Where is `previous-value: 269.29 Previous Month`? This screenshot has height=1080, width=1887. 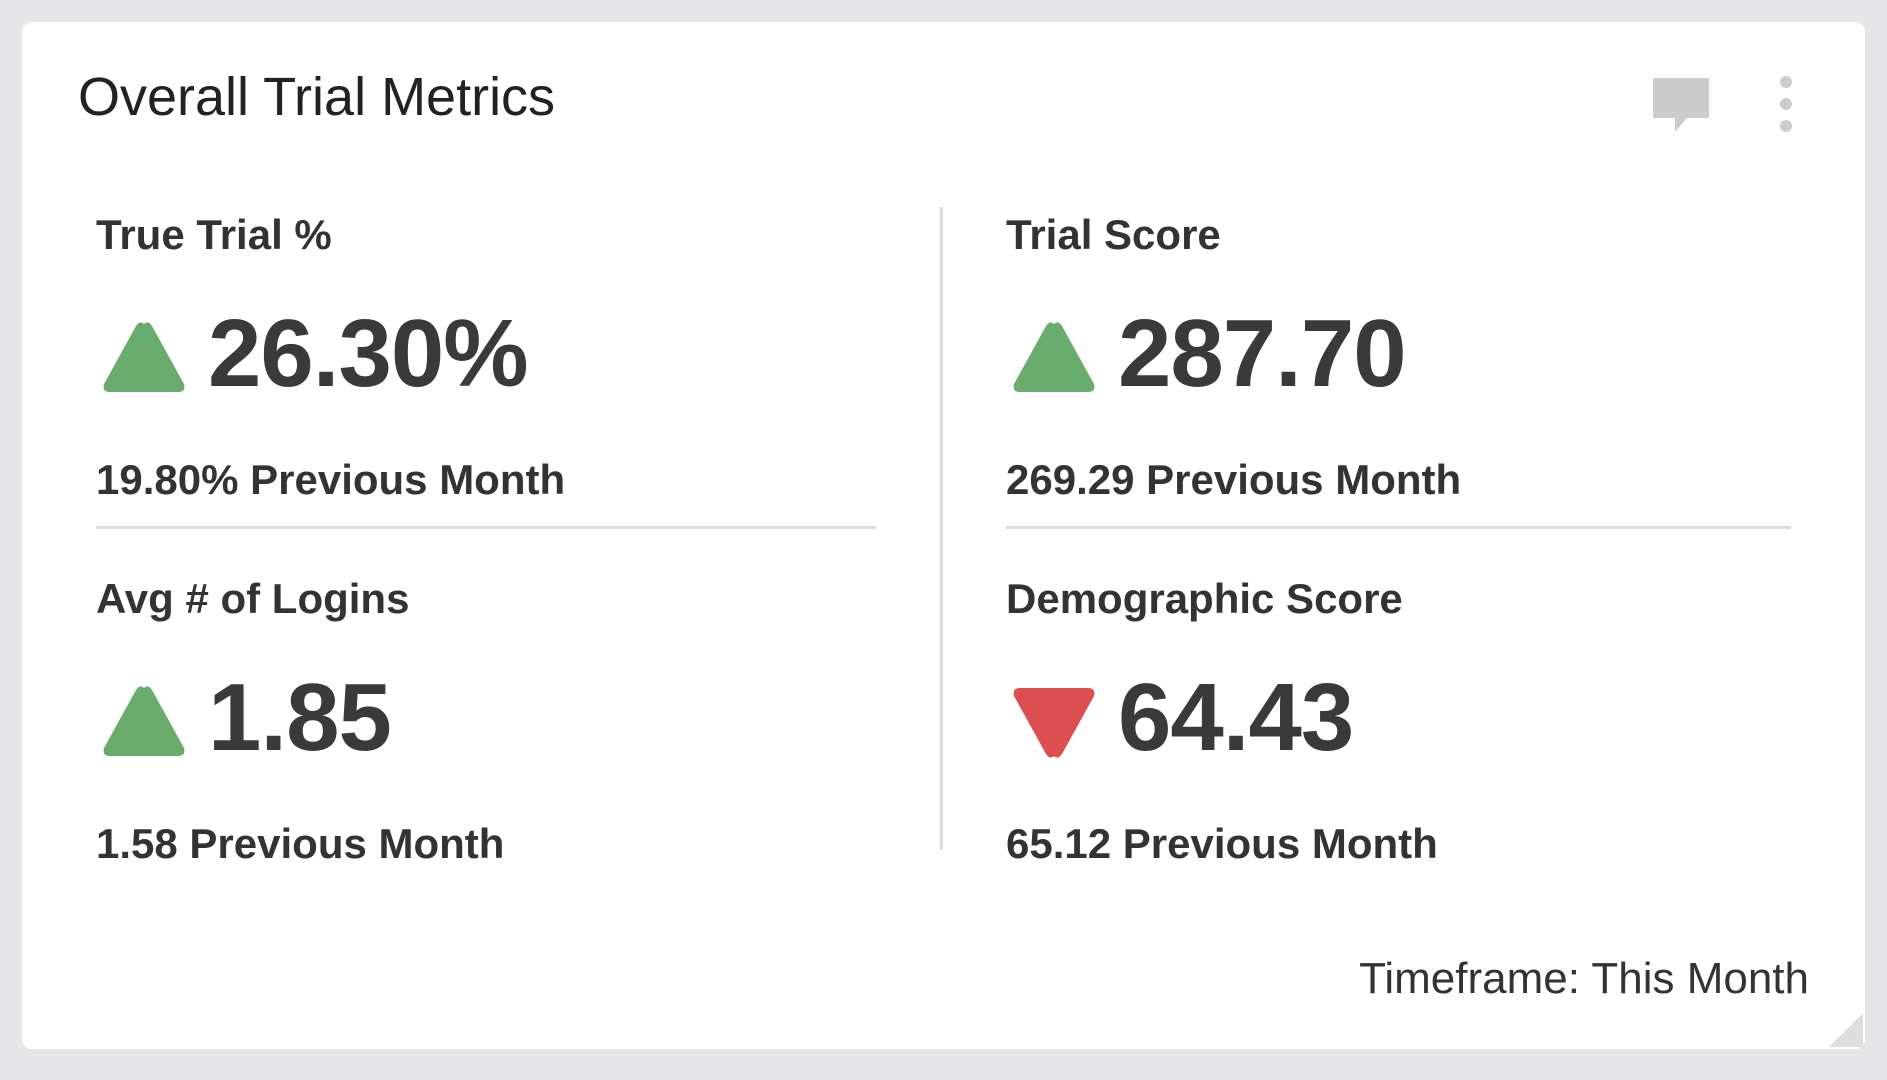
previous-value: 269.29 Previous Month is located at coordinates (1234, 479).